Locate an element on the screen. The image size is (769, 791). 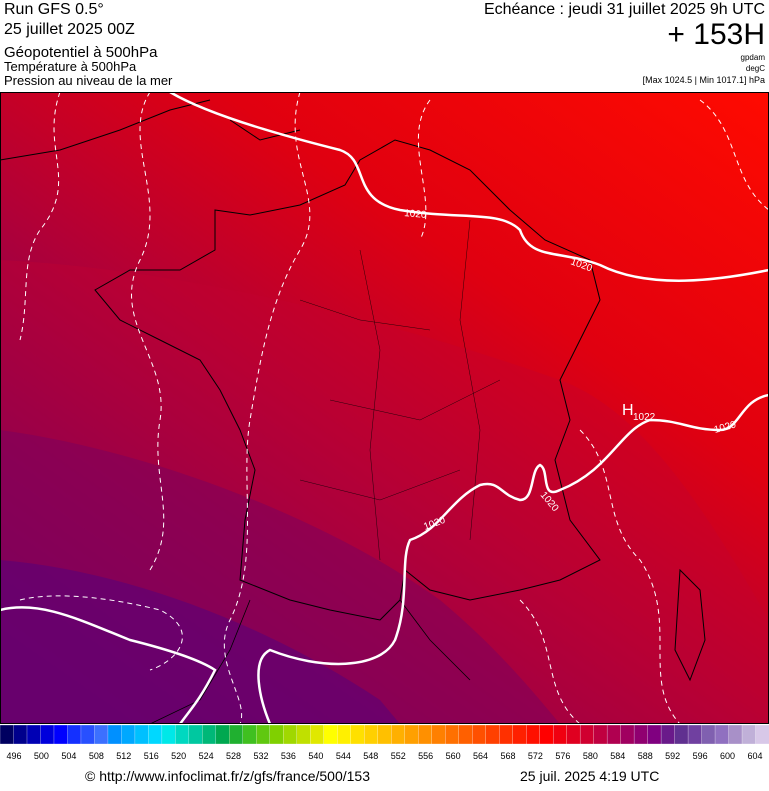
colorbar-label: 568 is located at coordinates (507, 756).